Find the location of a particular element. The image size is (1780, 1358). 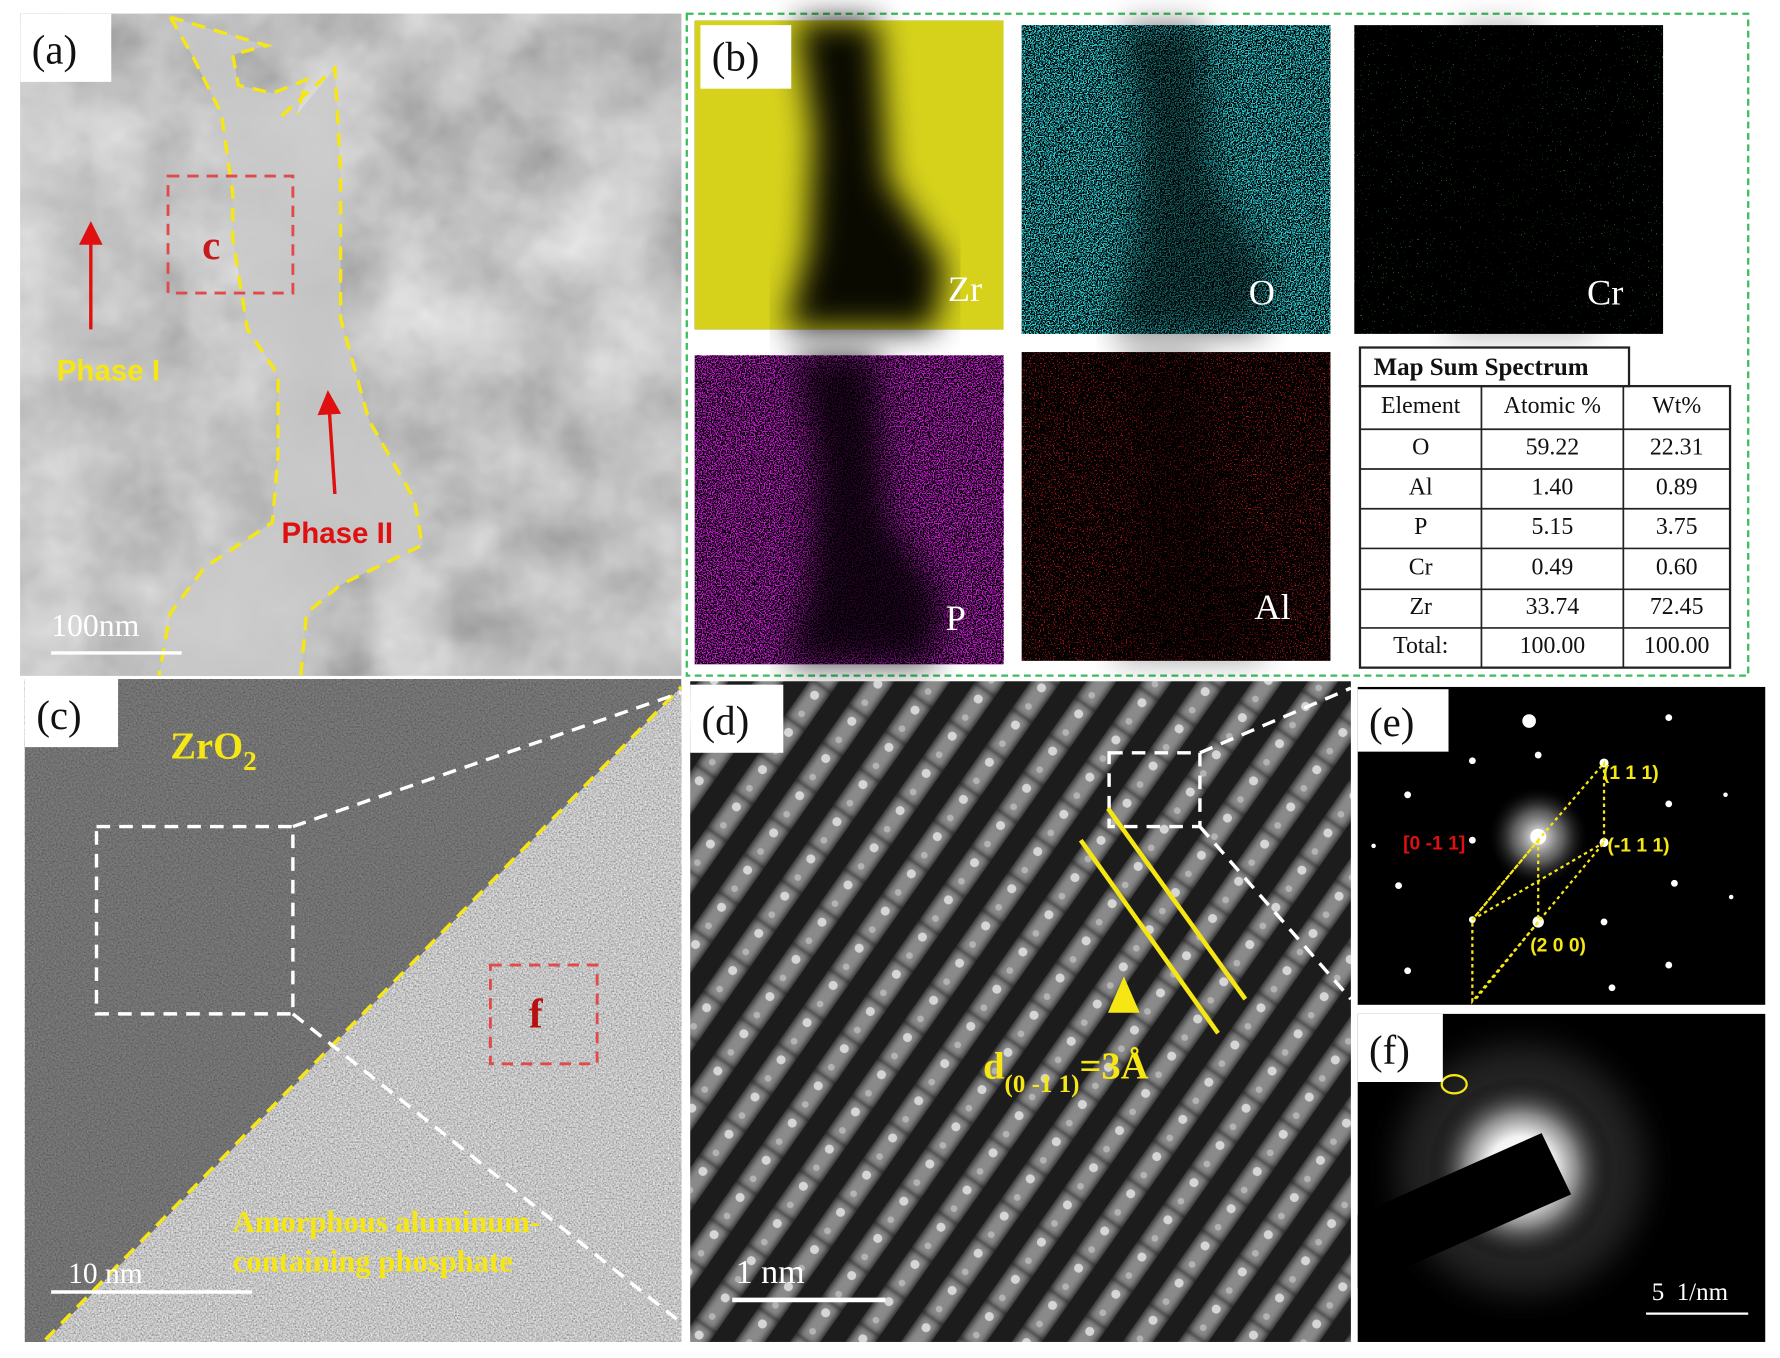

phase-label: Phase I is located at coordinates (108, 370).